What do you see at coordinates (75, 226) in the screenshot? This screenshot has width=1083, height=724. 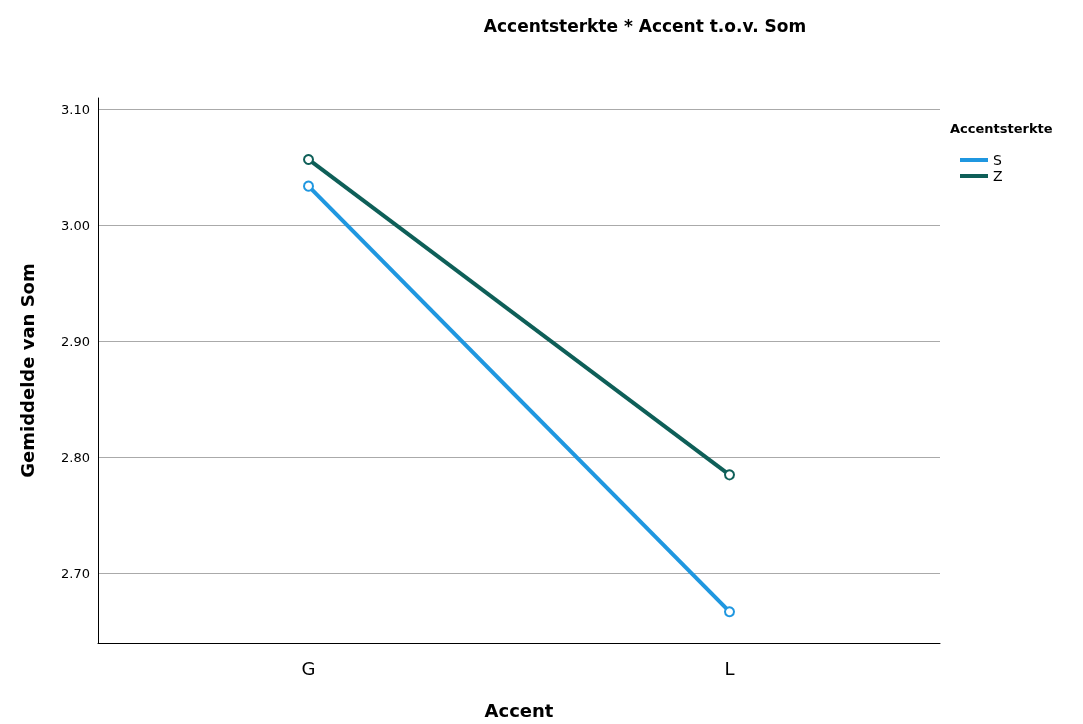 I see `y-tick-label: 3.00` at bounding box center [75, 226].